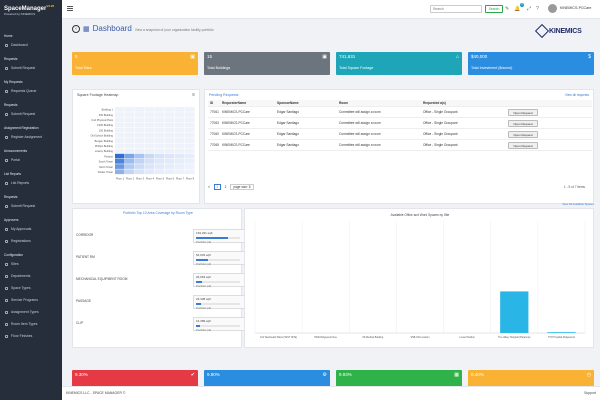 The height and width of the screenshot is (400, 600). What do you see at coordinates (399, 63) in the screenshot?
I see `kpi-card: 741,631 Total Square Footage ⌂` at bounding box center [399, 63].